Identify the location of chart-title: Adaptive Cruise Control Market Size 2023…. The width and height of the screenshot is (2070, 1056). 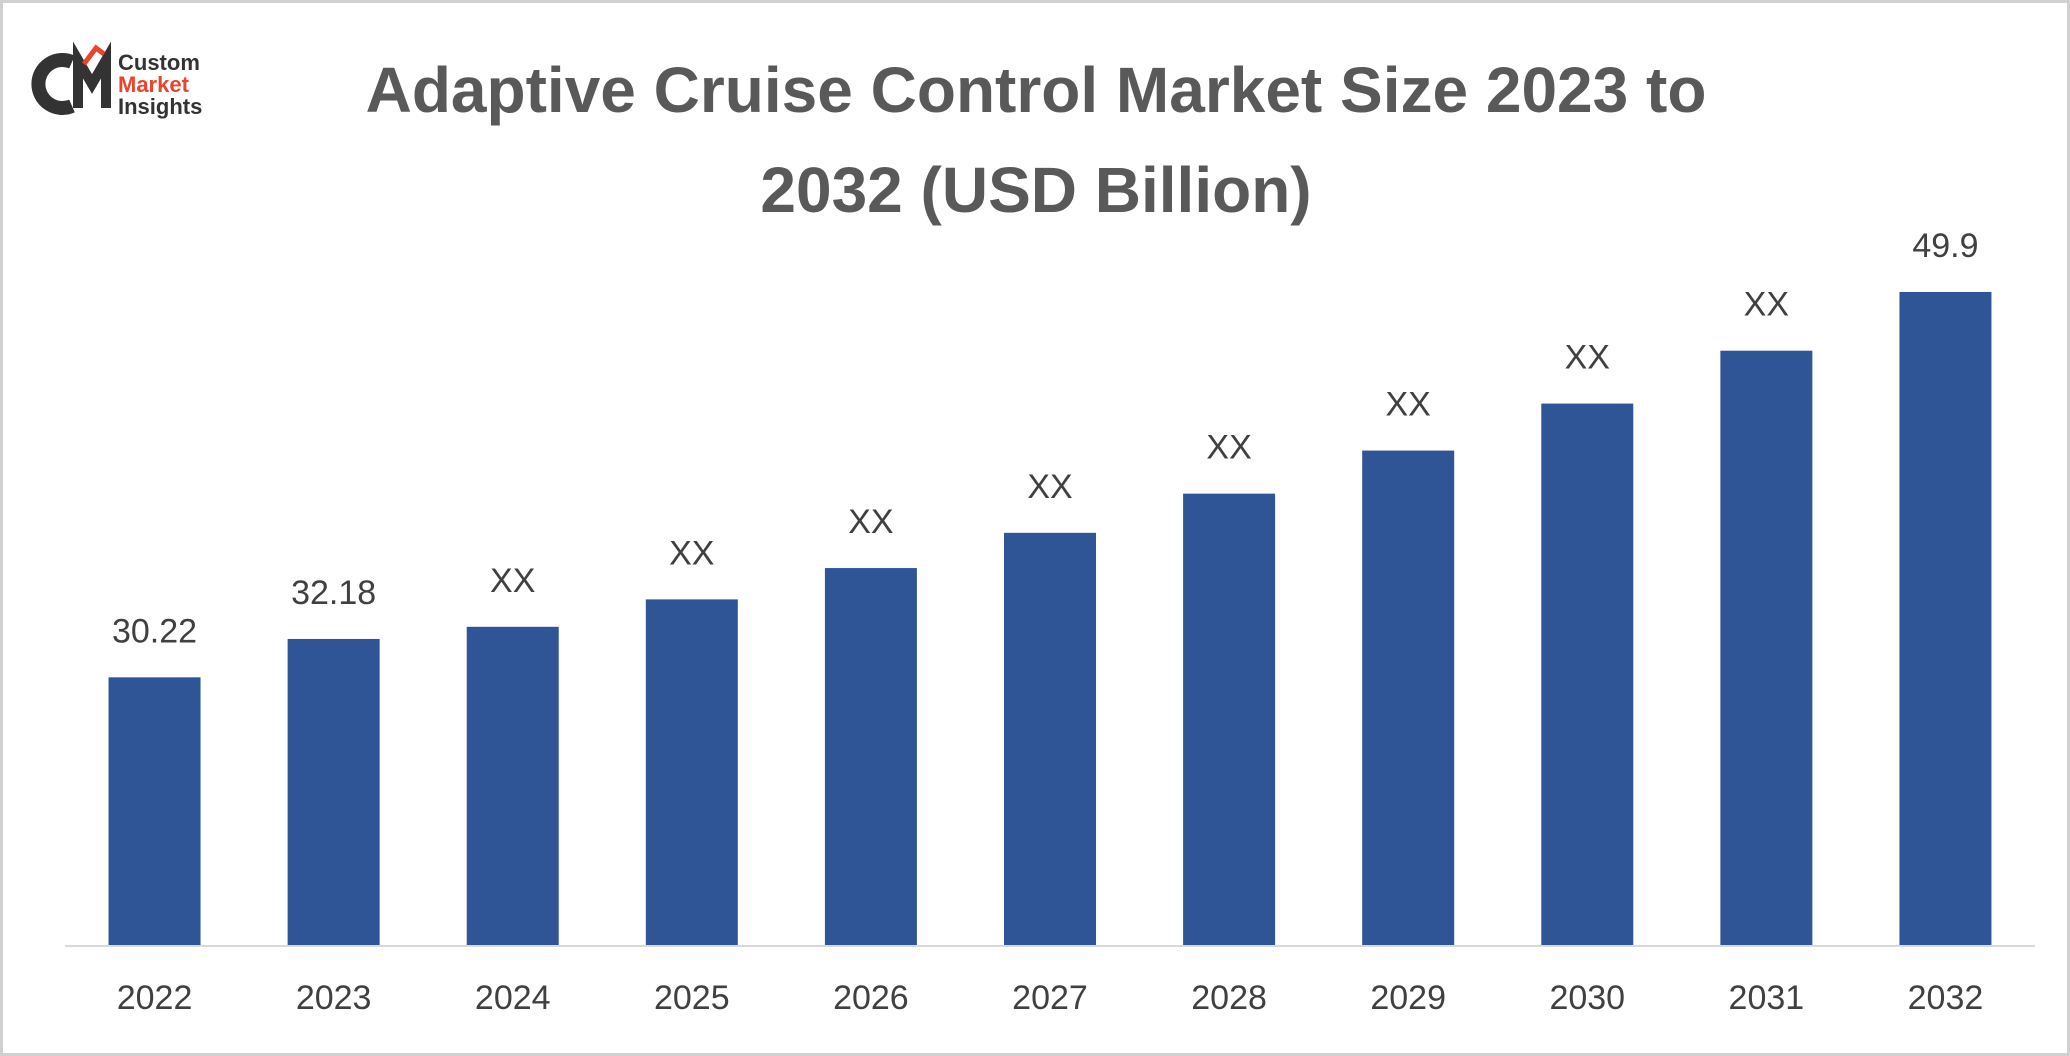
(1036, 140).